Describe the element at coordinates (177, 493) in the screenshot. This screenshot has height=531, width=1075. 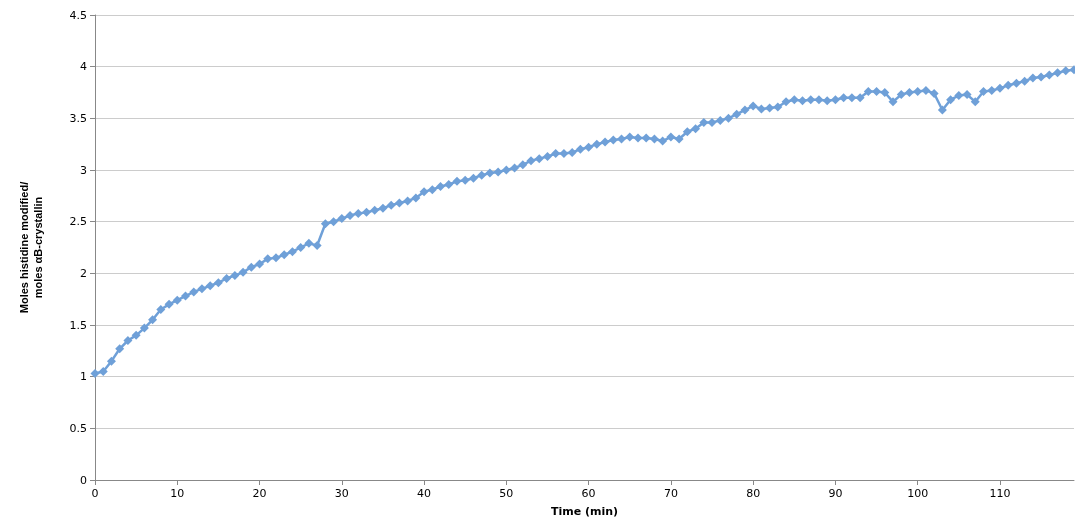
I see `x-tick-label: 10` at that location.